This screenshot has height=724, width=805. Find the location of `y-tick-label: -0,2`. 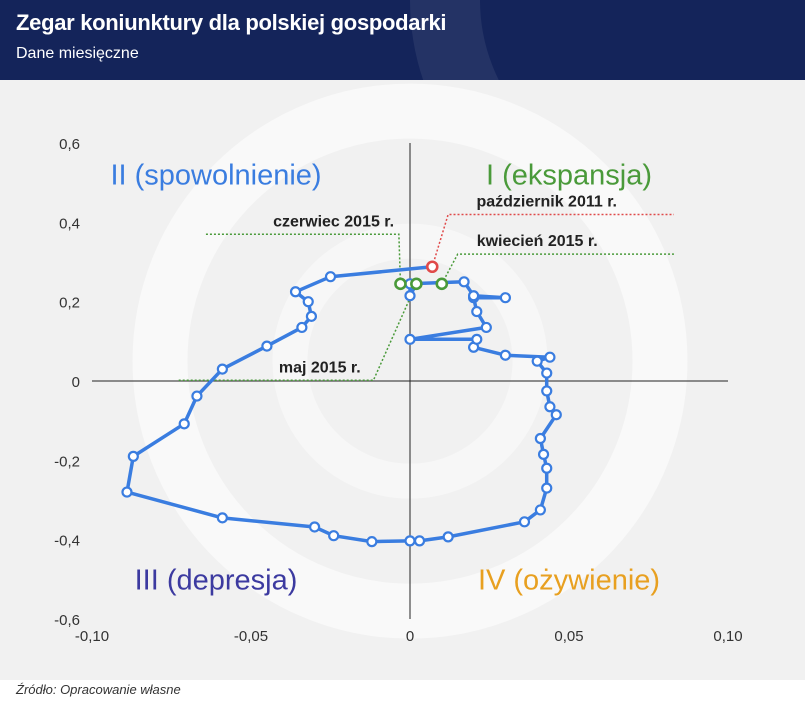

y-tick-label: -0,2 is located at coordinates (67, 461).